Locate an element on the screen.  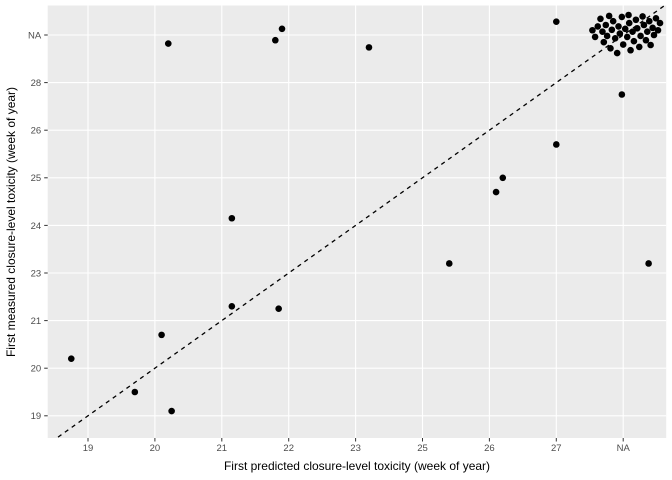
y-axis-tick-labels: 19 20 21 23 24 25 26 28 NA is located at coordinates (35, 226).